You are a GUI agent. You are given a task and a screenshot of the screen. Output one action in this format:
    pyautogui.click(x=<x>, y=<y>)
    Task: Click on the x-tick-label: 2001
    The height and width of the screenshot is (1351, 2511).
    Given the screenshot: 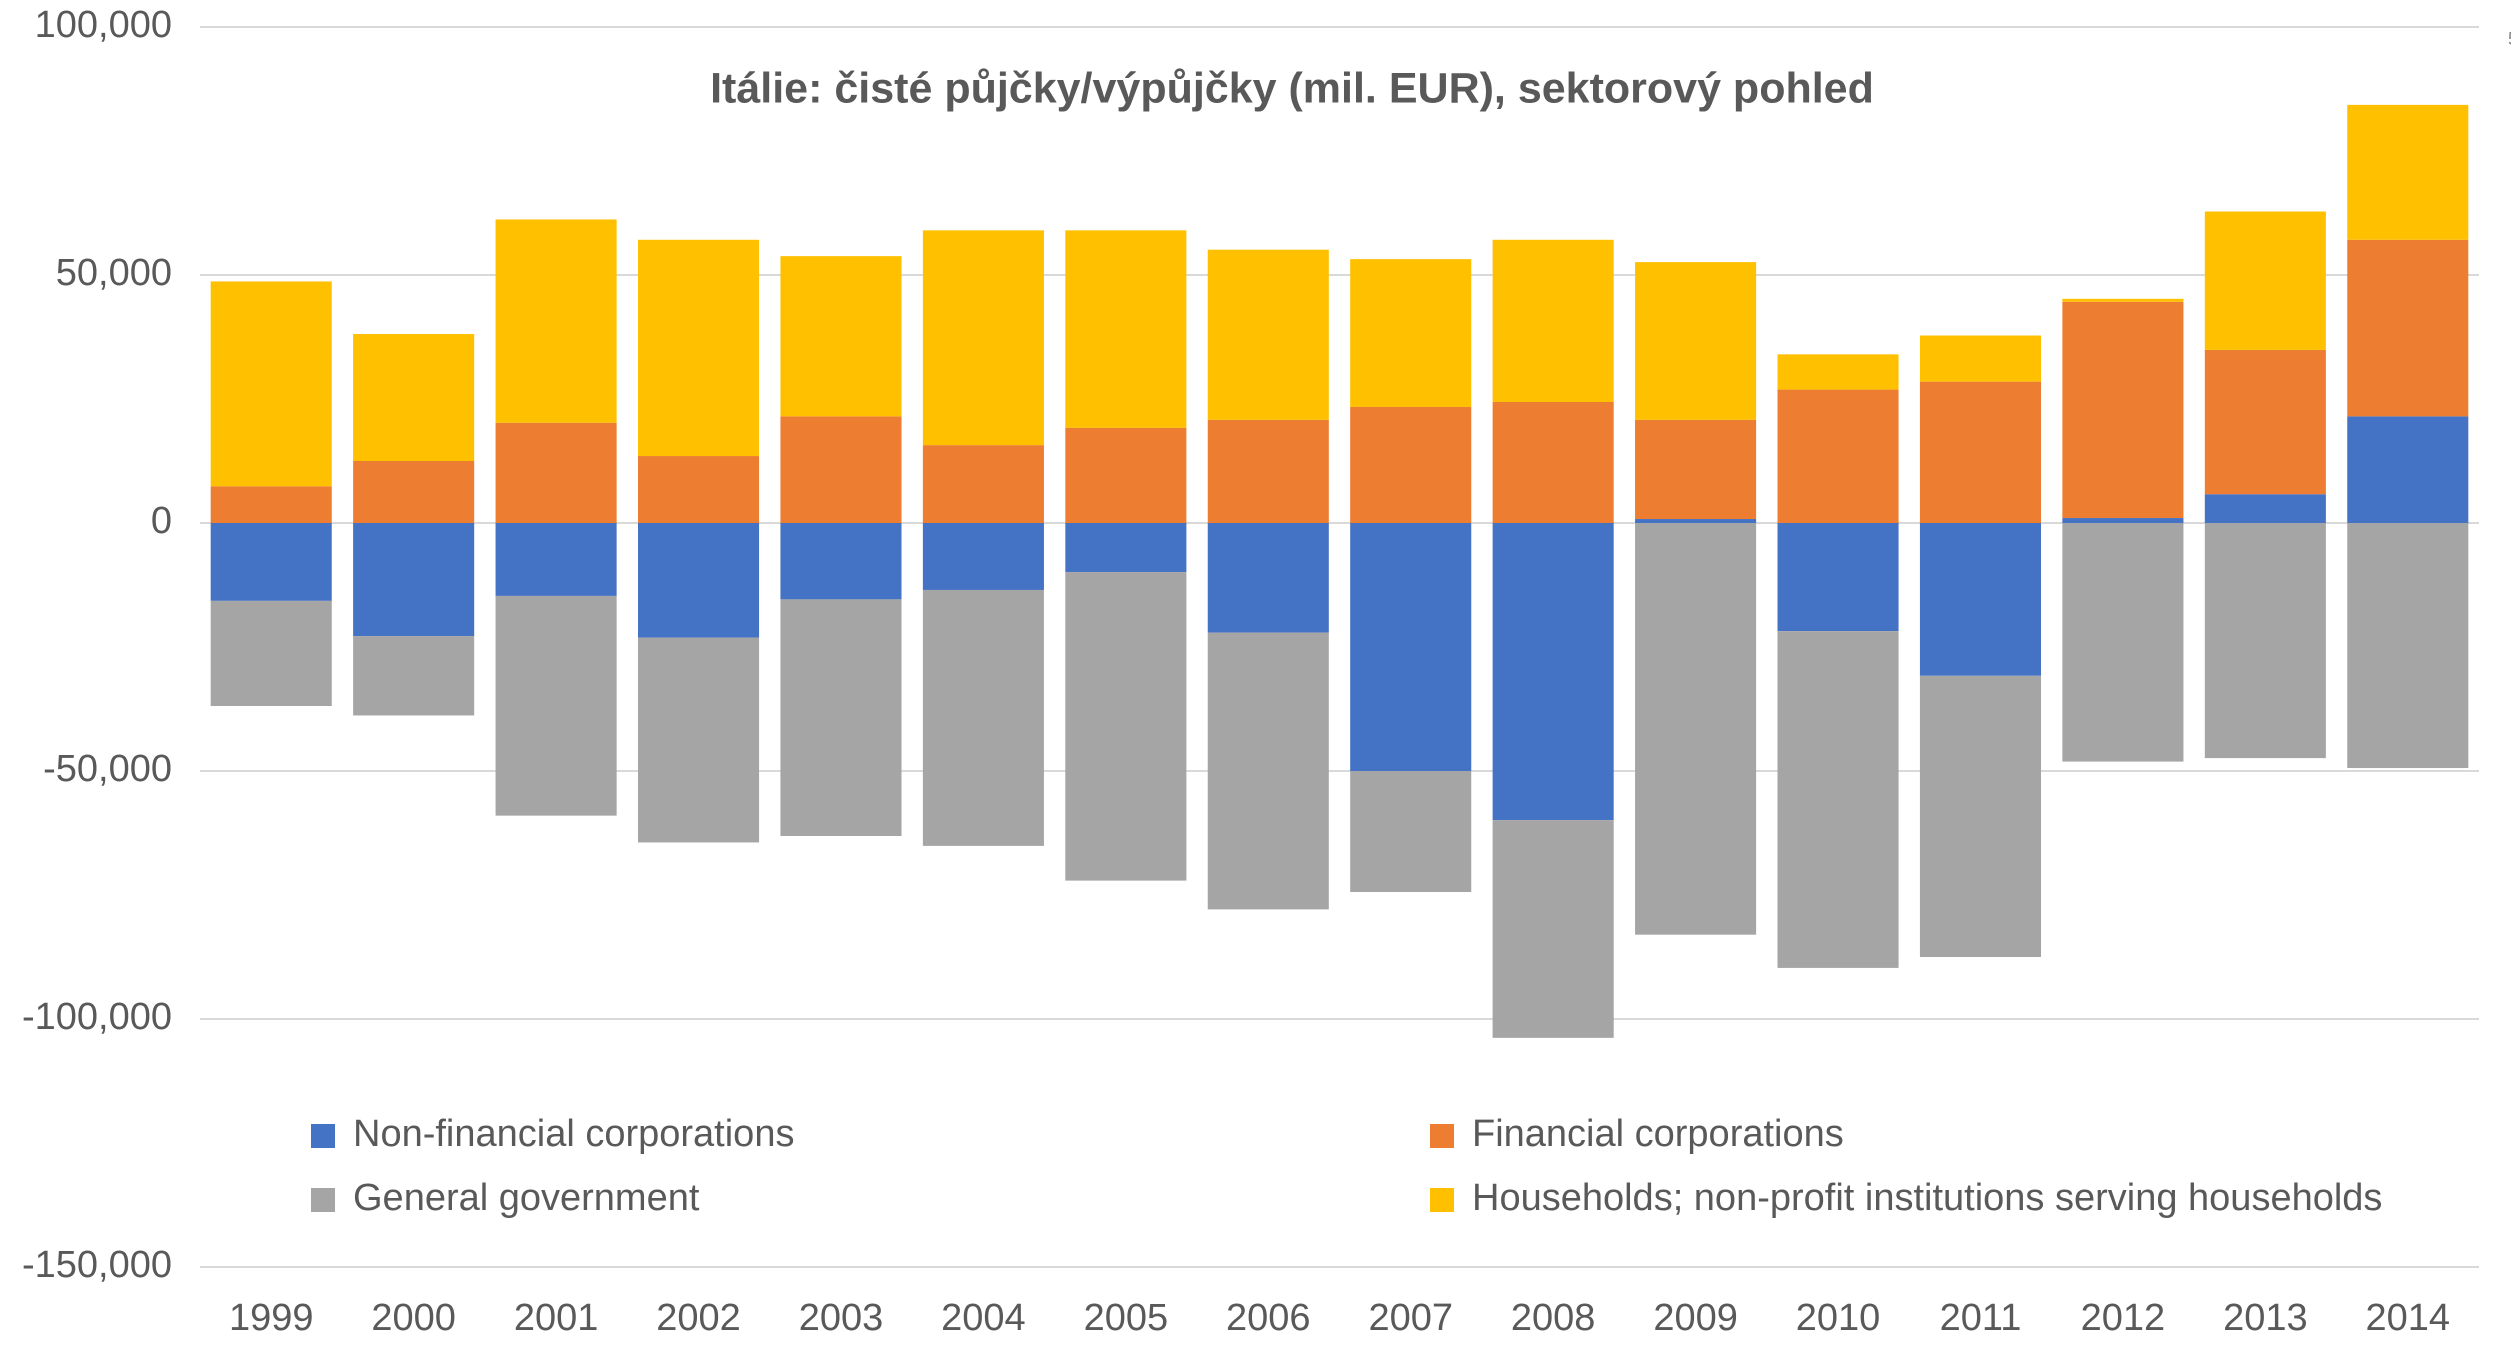 What is the action you would take?
    pyautogui.click(x=556, y=1318)
    